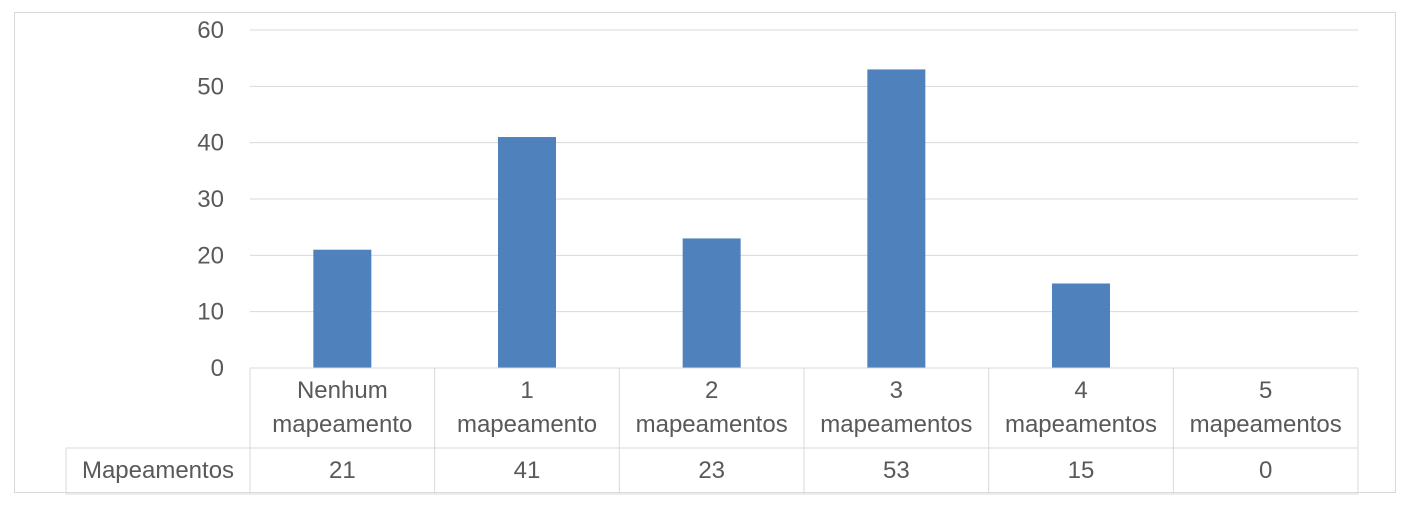  What do you see at coordinates (711, 470) in the screenshot?
I see `data-label: 23` at bounding box center [711, 470].